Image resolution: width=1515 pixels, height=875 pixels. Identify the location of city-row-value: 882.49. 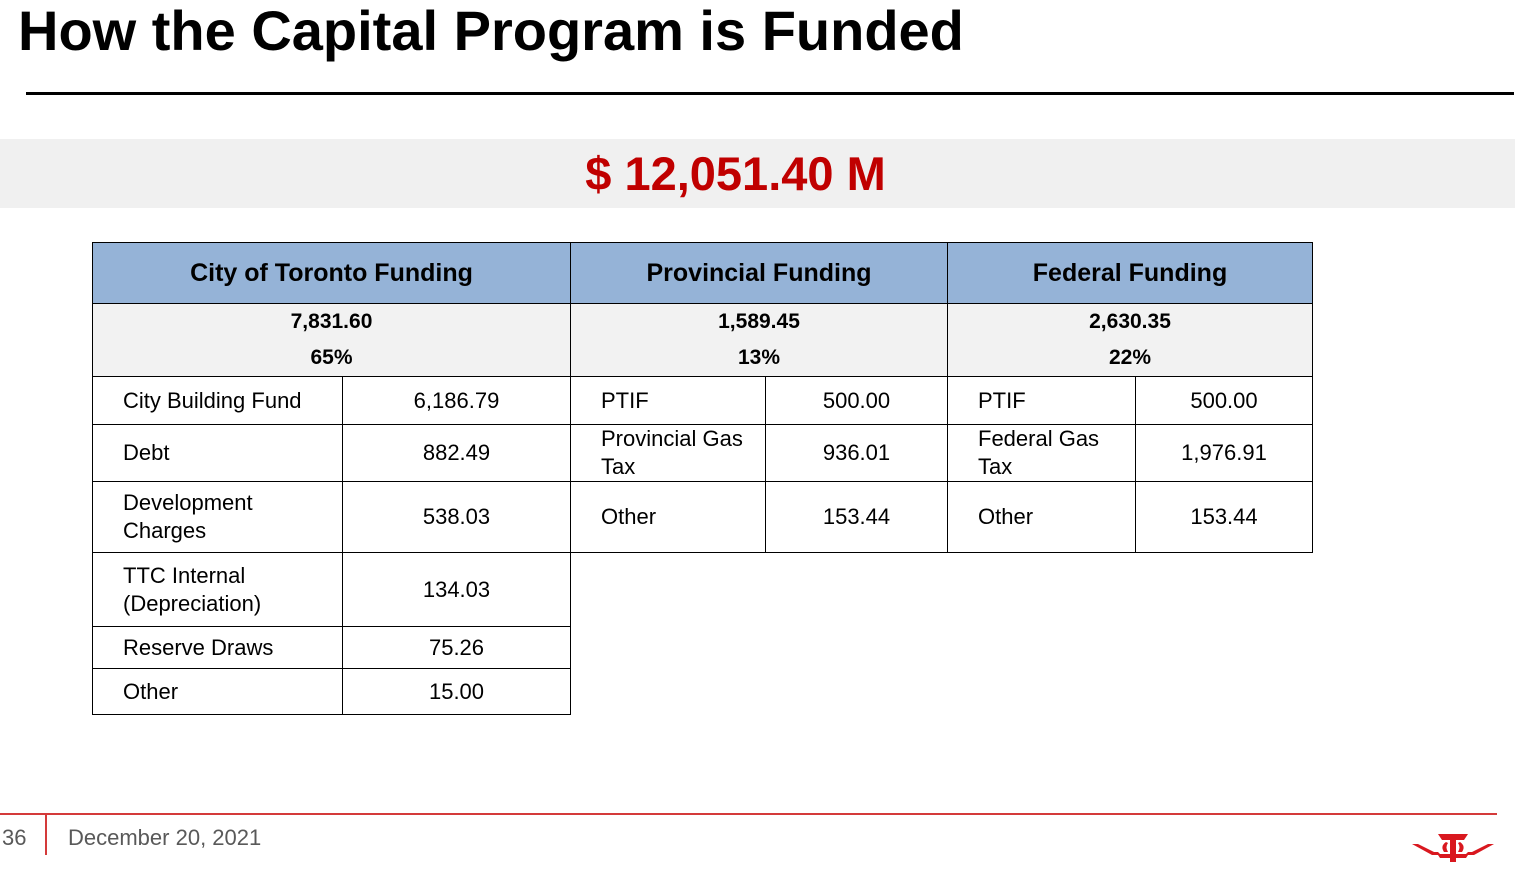
(456, 453).